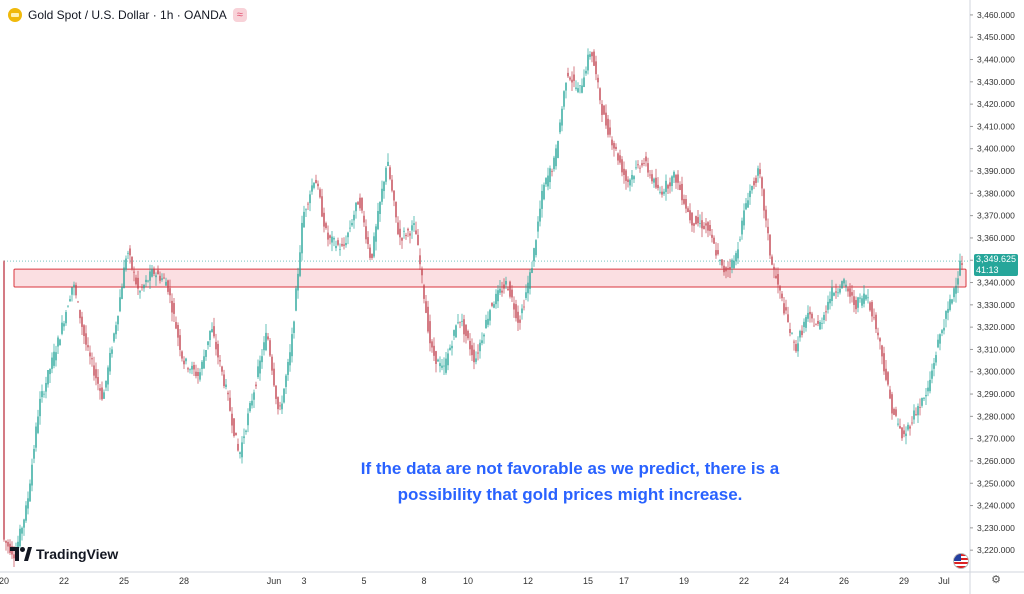 Image resolution: width=1024 pixels, height=594 pixels. I want to click on wave-icon: ≈, so click(239, 15).